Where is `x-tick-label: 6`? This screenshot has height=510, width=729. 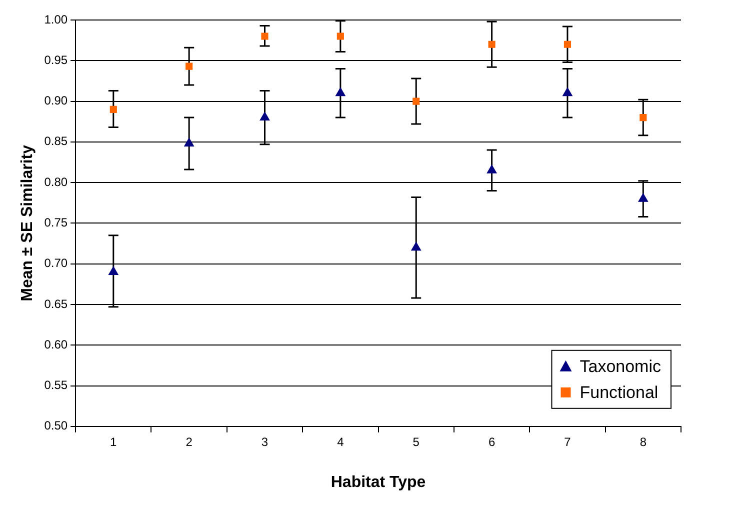
x-tick-label: 6 is located at coordinates (492, 441).